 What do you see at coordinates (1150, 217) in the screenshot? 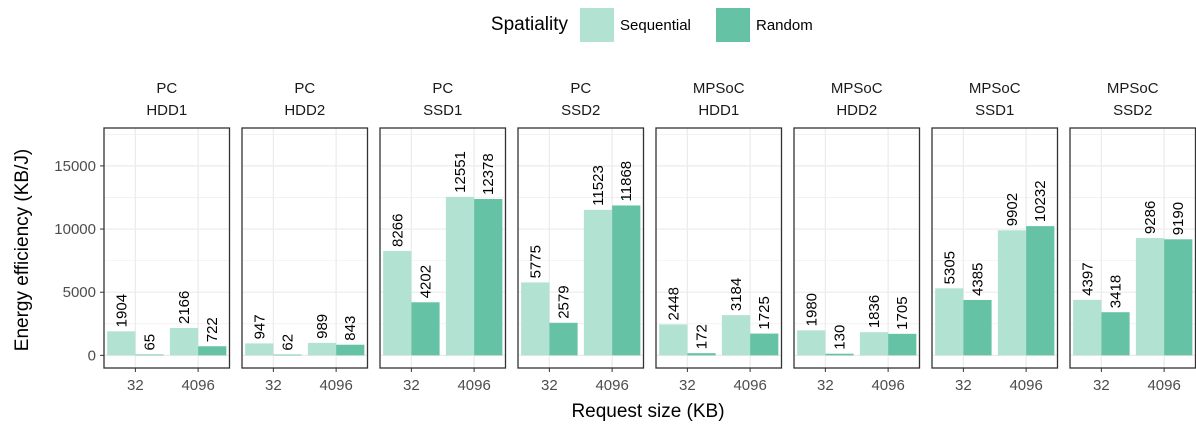
I see `bar-value-label: 9286` at bounding box center [1150, 217].